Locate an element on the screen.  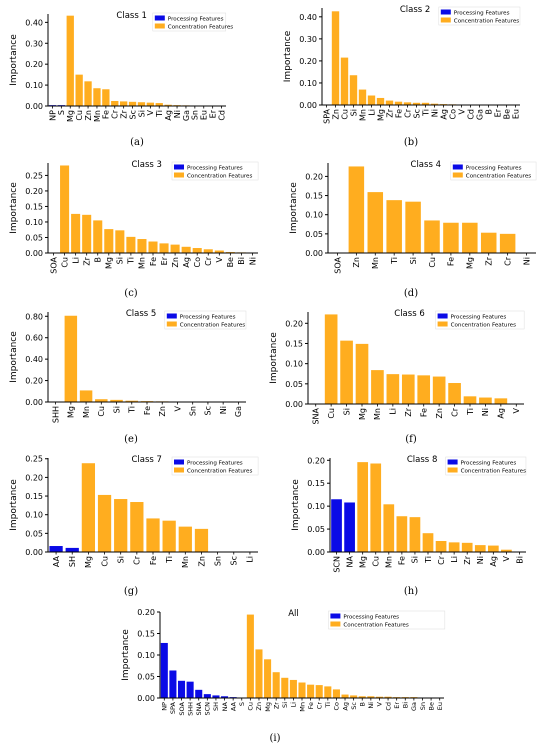
bar-shh is located at coordinates (190, 689).